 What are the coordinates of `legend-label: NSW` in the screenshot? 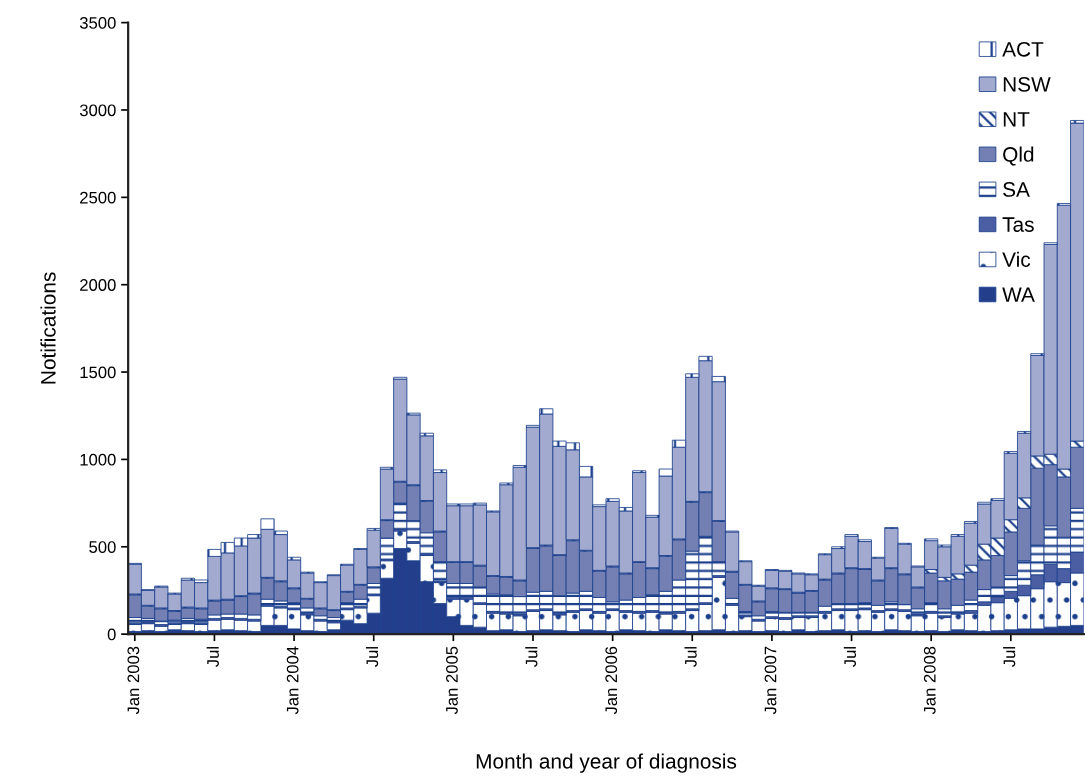 It's located at (1027, 84).